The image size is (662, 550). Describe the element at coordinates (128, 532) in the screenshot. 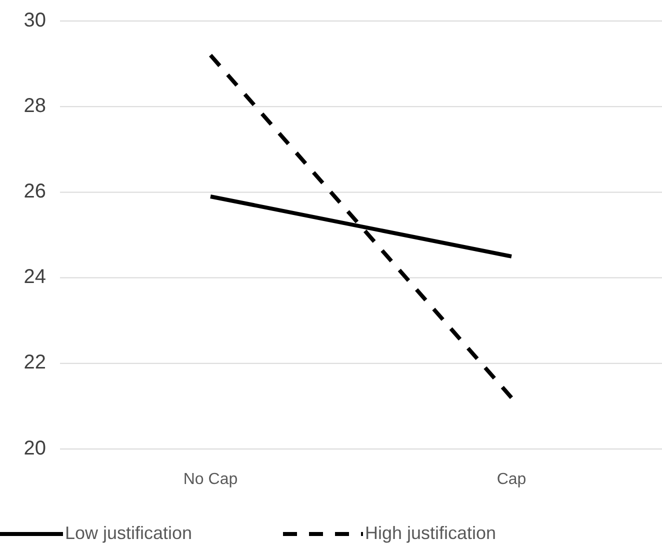

I see `legend-label: Low justification` at that location.